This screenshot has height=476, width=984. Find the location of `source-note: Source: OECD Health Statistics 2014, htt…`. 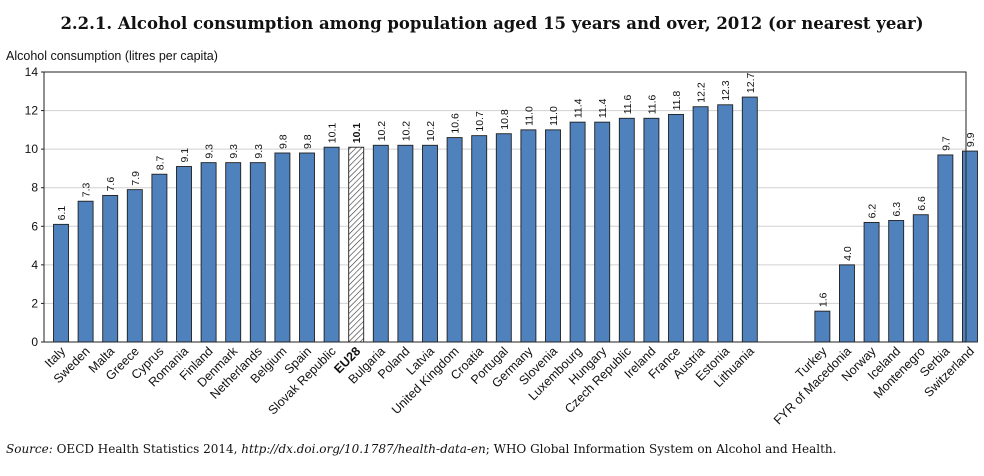

source-note: Source: OECD Health Statistics 2014, htt… is located at coordinates (421, 449).